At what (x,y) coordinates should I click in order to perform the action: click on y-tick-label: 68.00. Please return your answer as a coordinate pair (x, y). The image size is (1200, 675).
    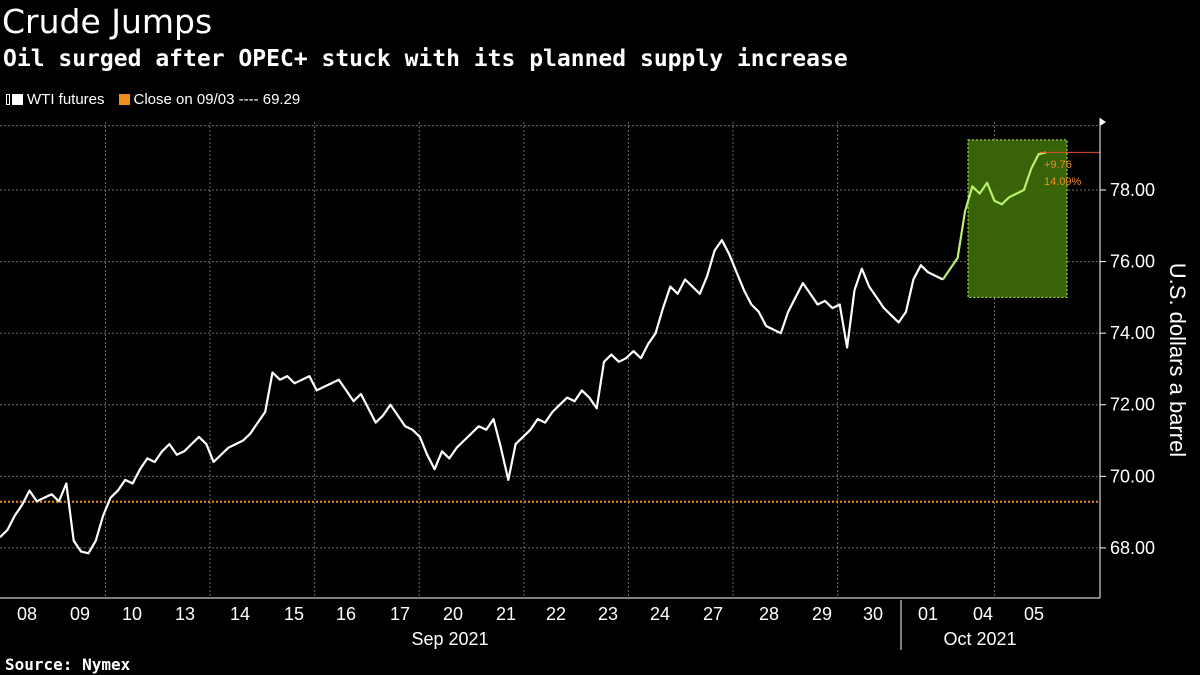
    Looking at the image, I should click on (1132, 548).